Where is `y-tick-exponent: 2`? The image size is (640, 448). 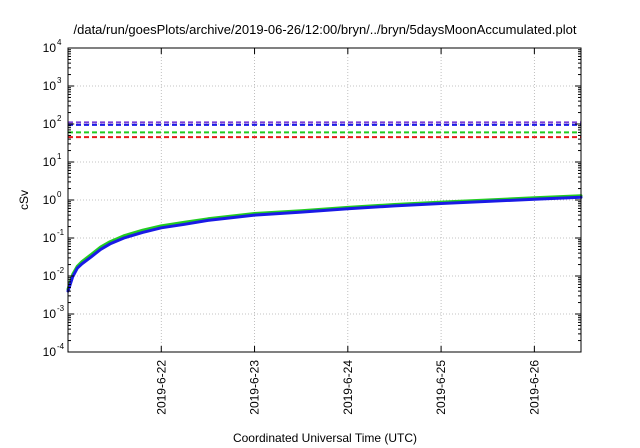
y-tick-exponent: 2 is located at coordinates (59, 118).